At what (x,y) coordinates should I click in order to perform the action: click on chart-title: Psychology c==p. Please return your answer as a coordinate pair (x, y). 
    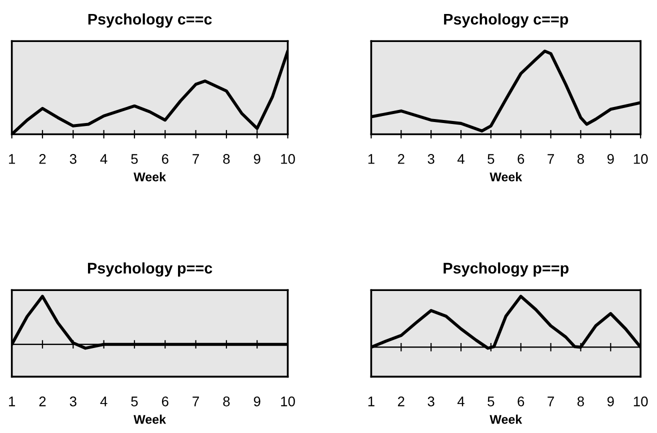
    Looking at the image, I should click on (506, 20).